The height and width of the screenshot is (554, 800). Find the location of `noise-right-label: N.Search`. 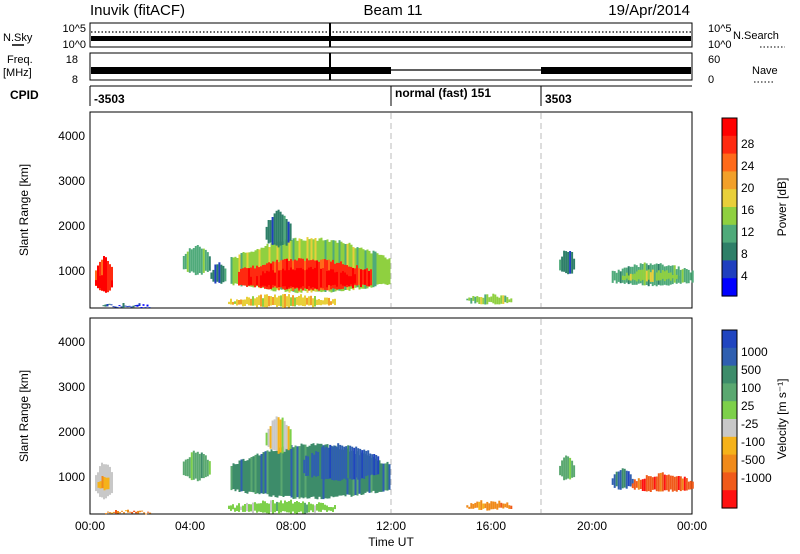

noise-right-label: N.Search is located at coordinates (756, 36).